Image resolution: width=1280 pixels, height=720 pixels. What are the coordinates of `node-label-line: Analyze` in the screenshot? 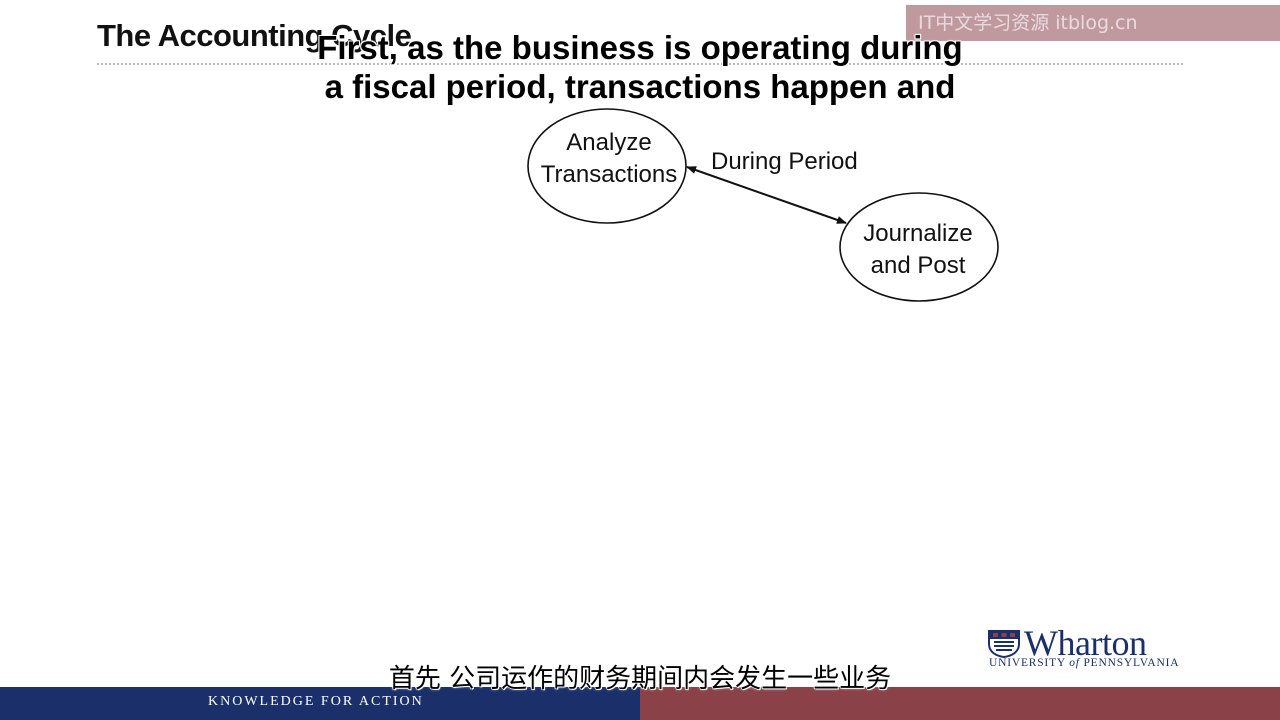 It's located at (608, 142).